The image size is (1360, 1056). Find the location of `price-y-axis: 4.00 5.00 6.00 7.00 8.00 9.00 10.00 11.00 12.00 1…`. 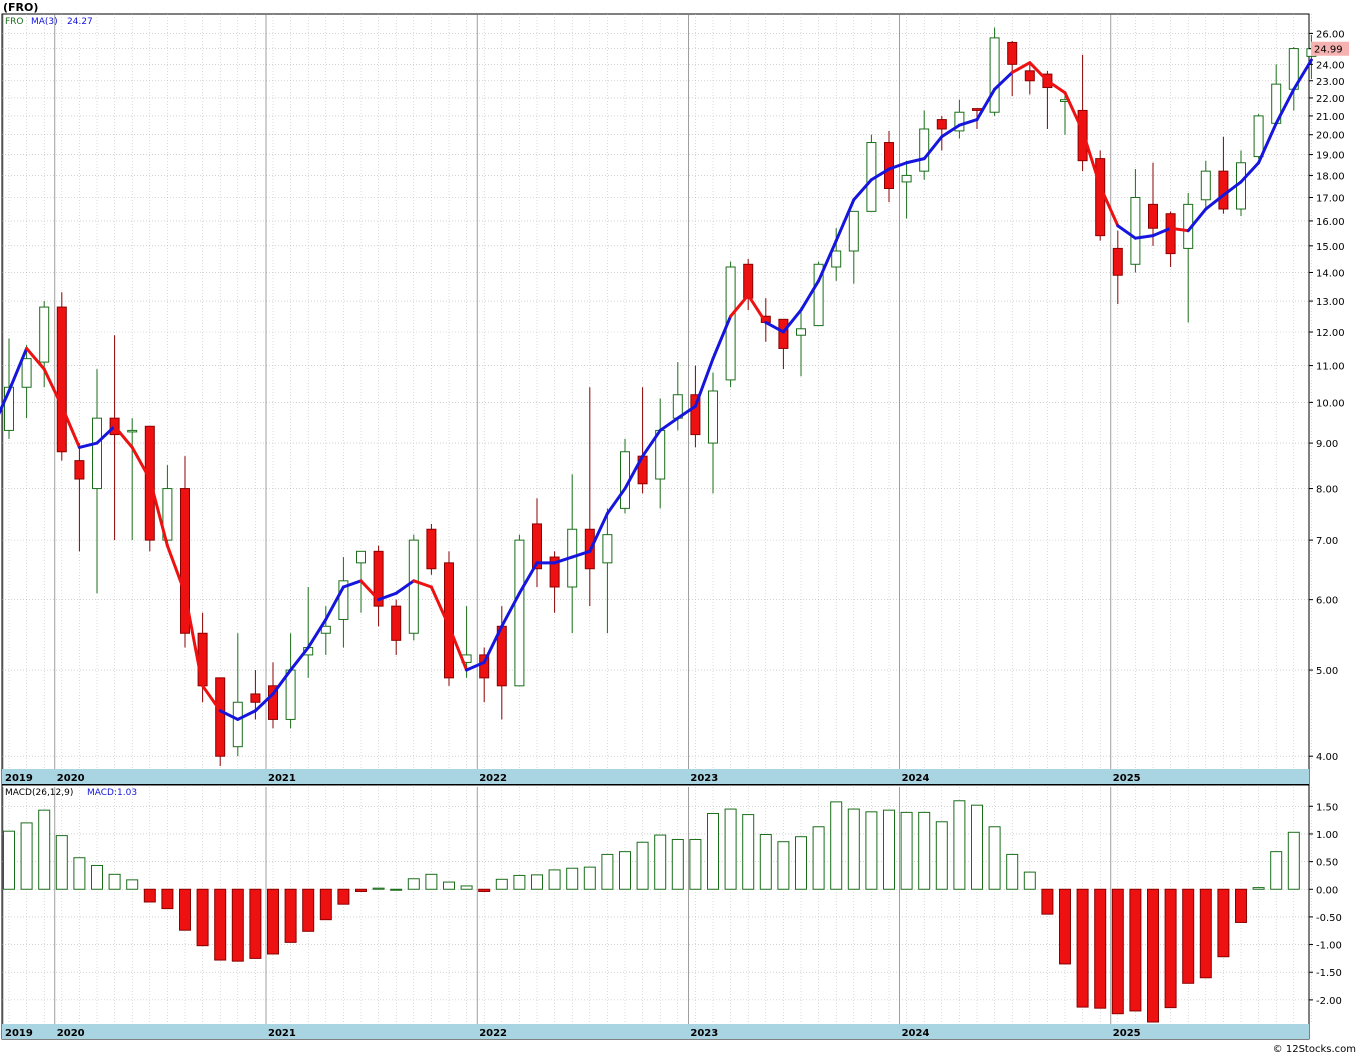

price-y-axis: 4.00 5.00 6.00 7.00 8.00 9.00 10.00 11.00 12.00 1… is located at coordinates (1327, 396).